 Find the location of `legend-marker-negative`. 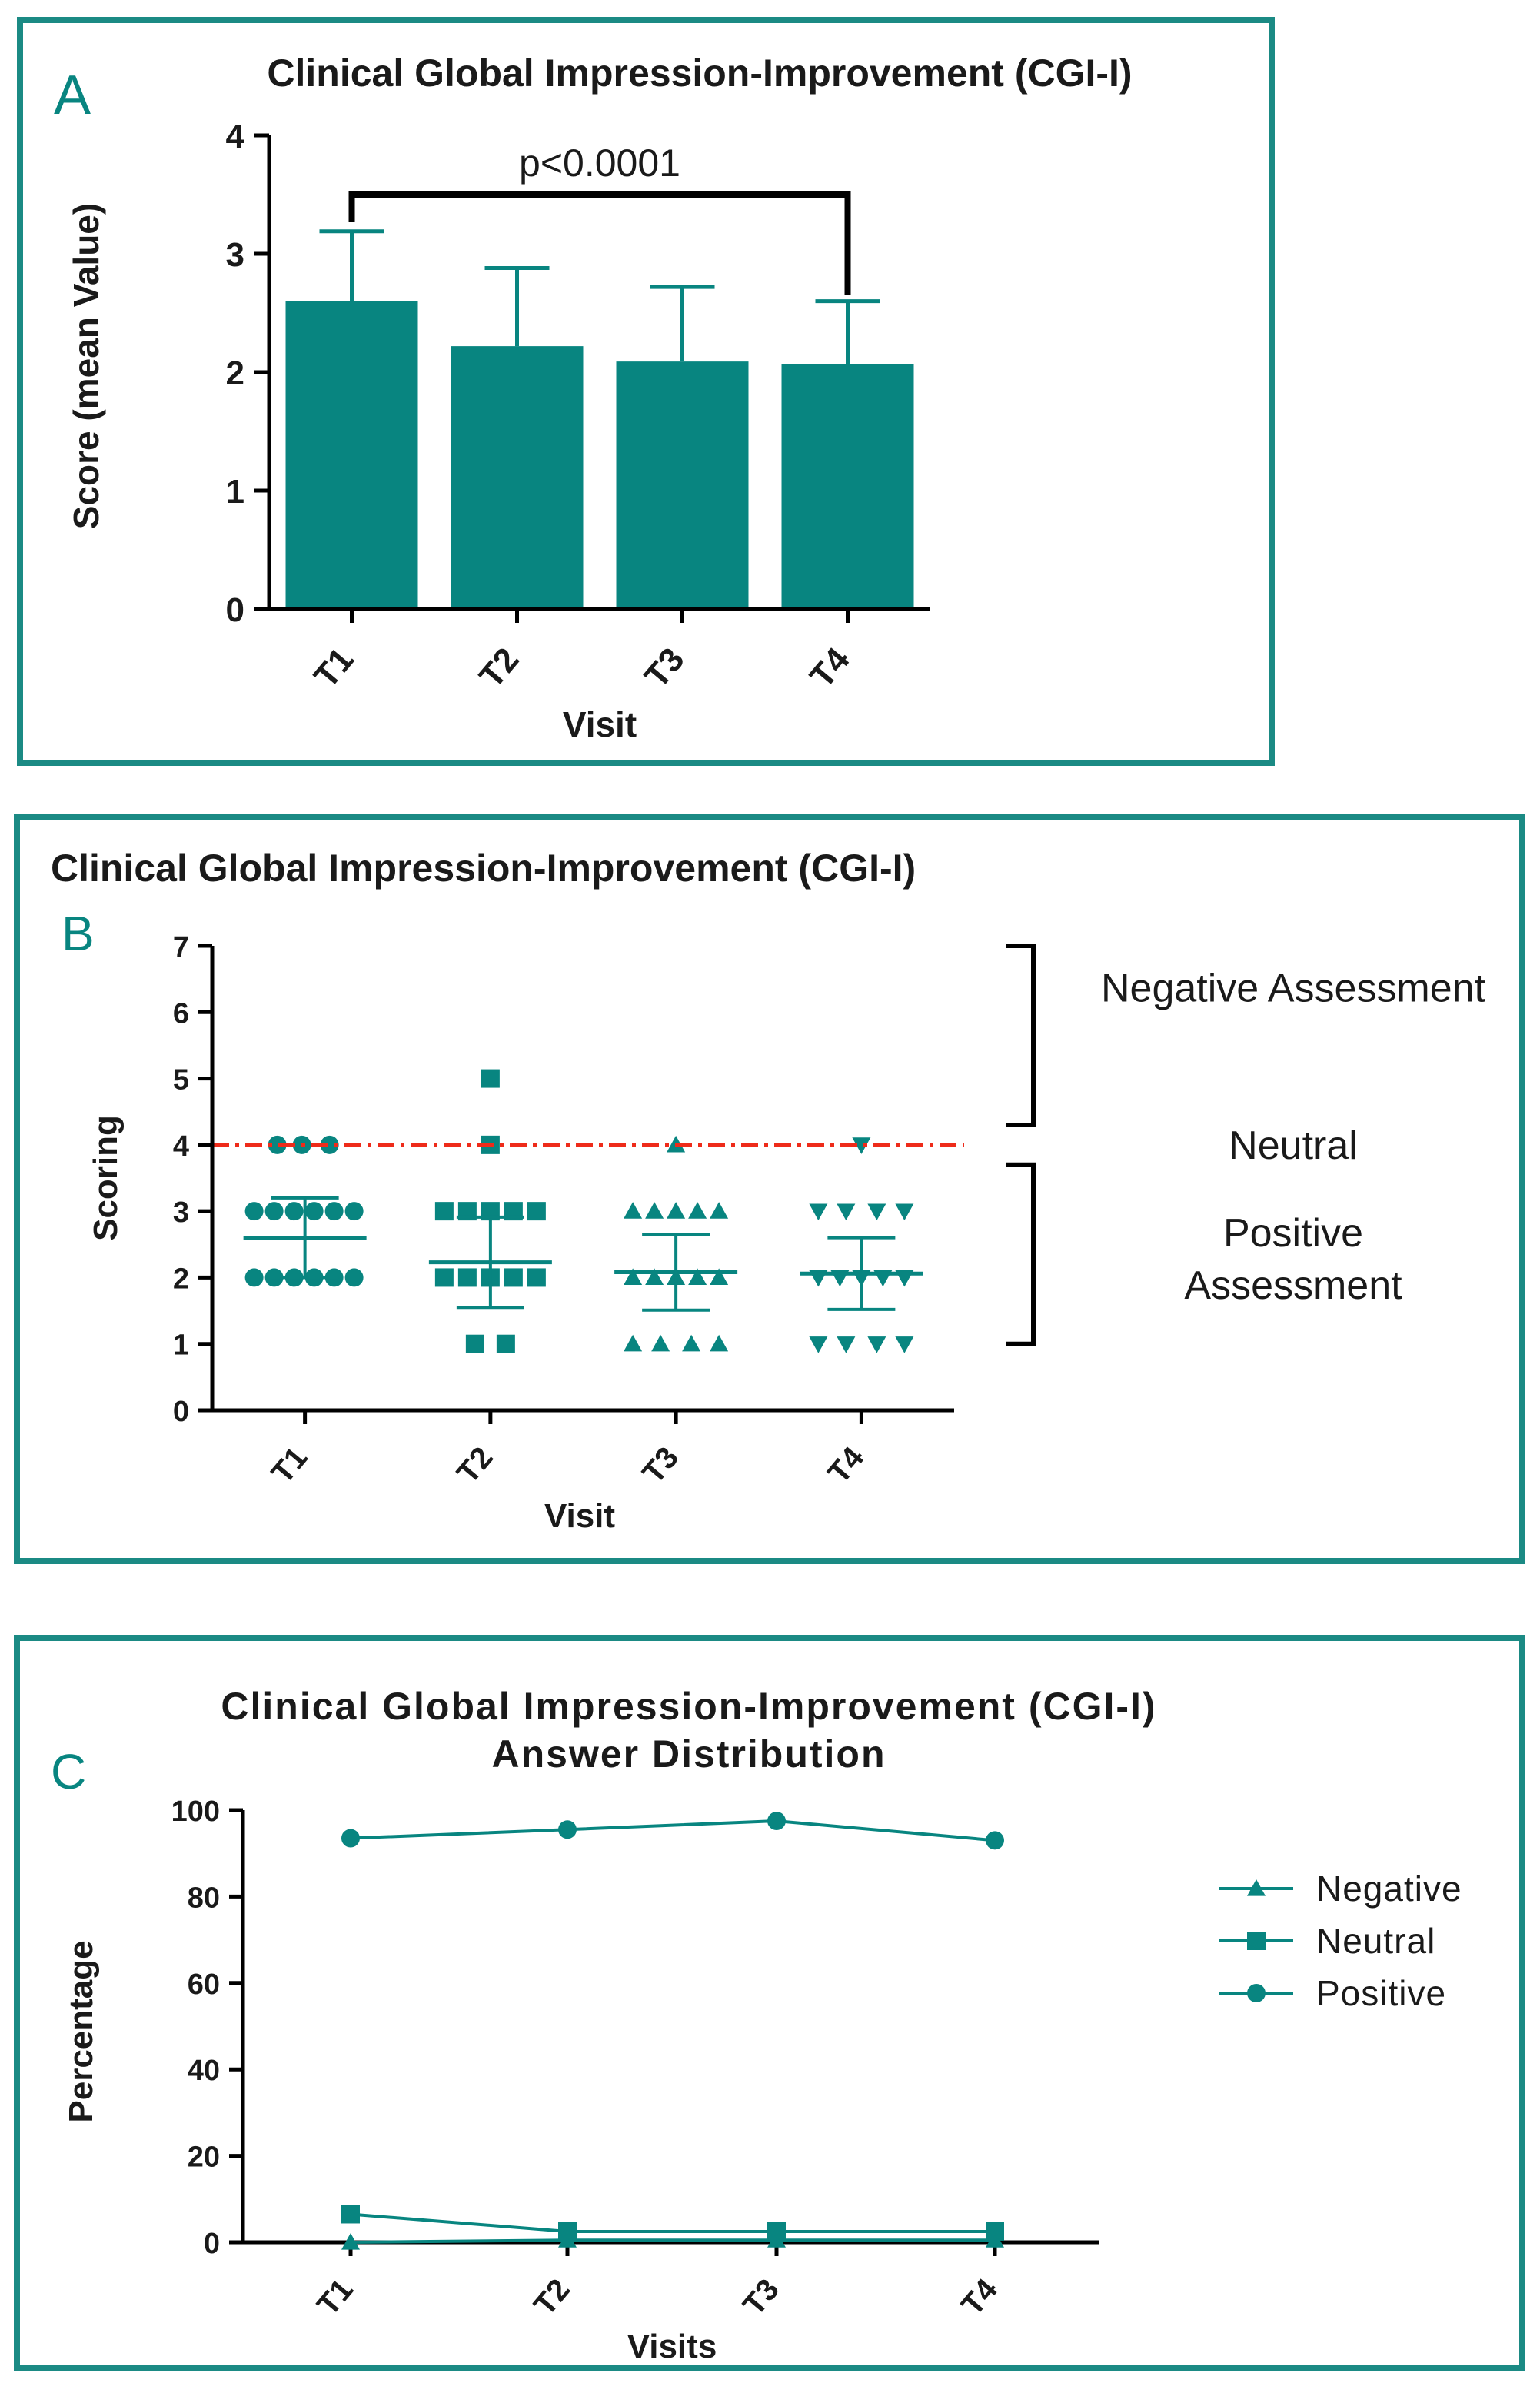

legend-marker-negative is located at coordinates (1256, 1887).